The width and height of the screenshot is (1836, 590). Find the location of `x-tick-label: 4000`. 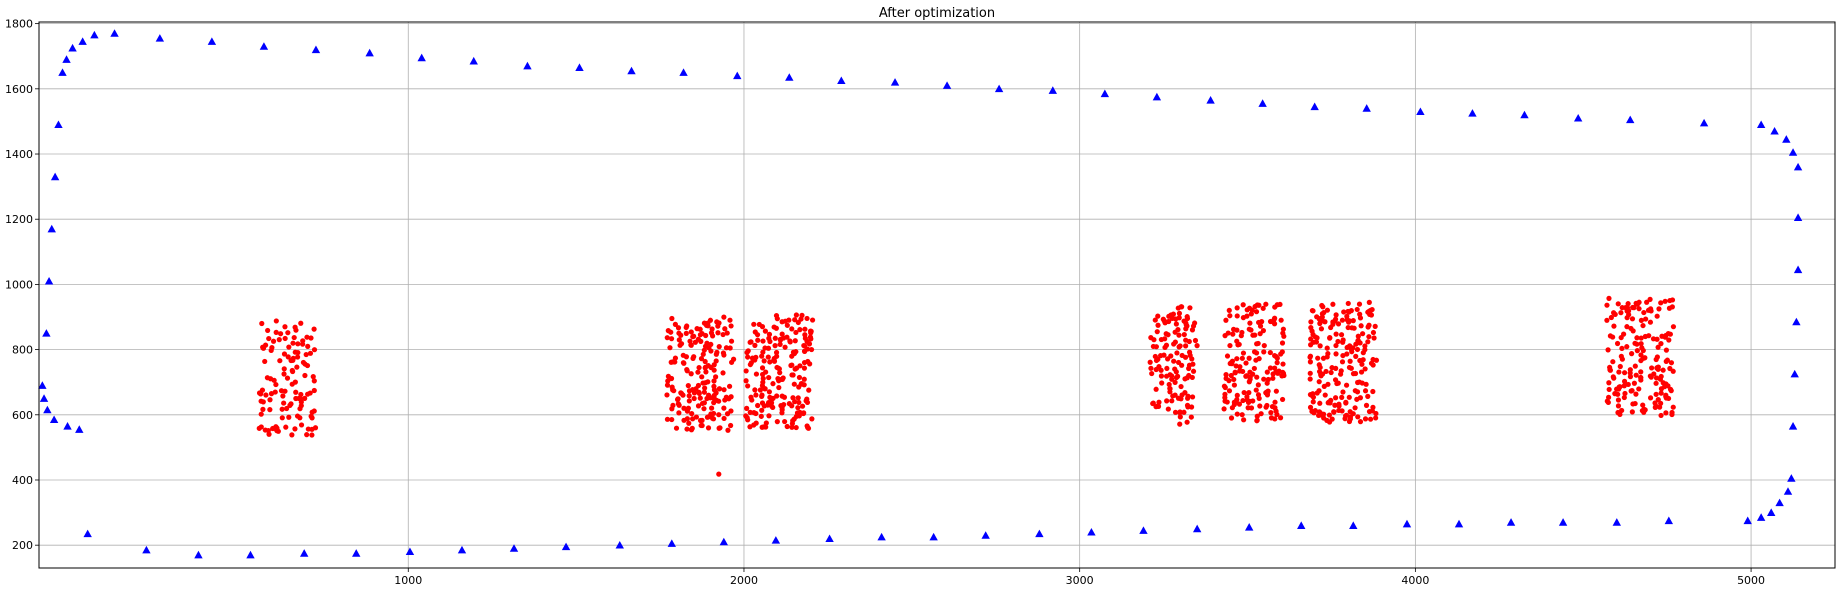

x-tick-label: 4000 is located at coordinates (1415, 580).